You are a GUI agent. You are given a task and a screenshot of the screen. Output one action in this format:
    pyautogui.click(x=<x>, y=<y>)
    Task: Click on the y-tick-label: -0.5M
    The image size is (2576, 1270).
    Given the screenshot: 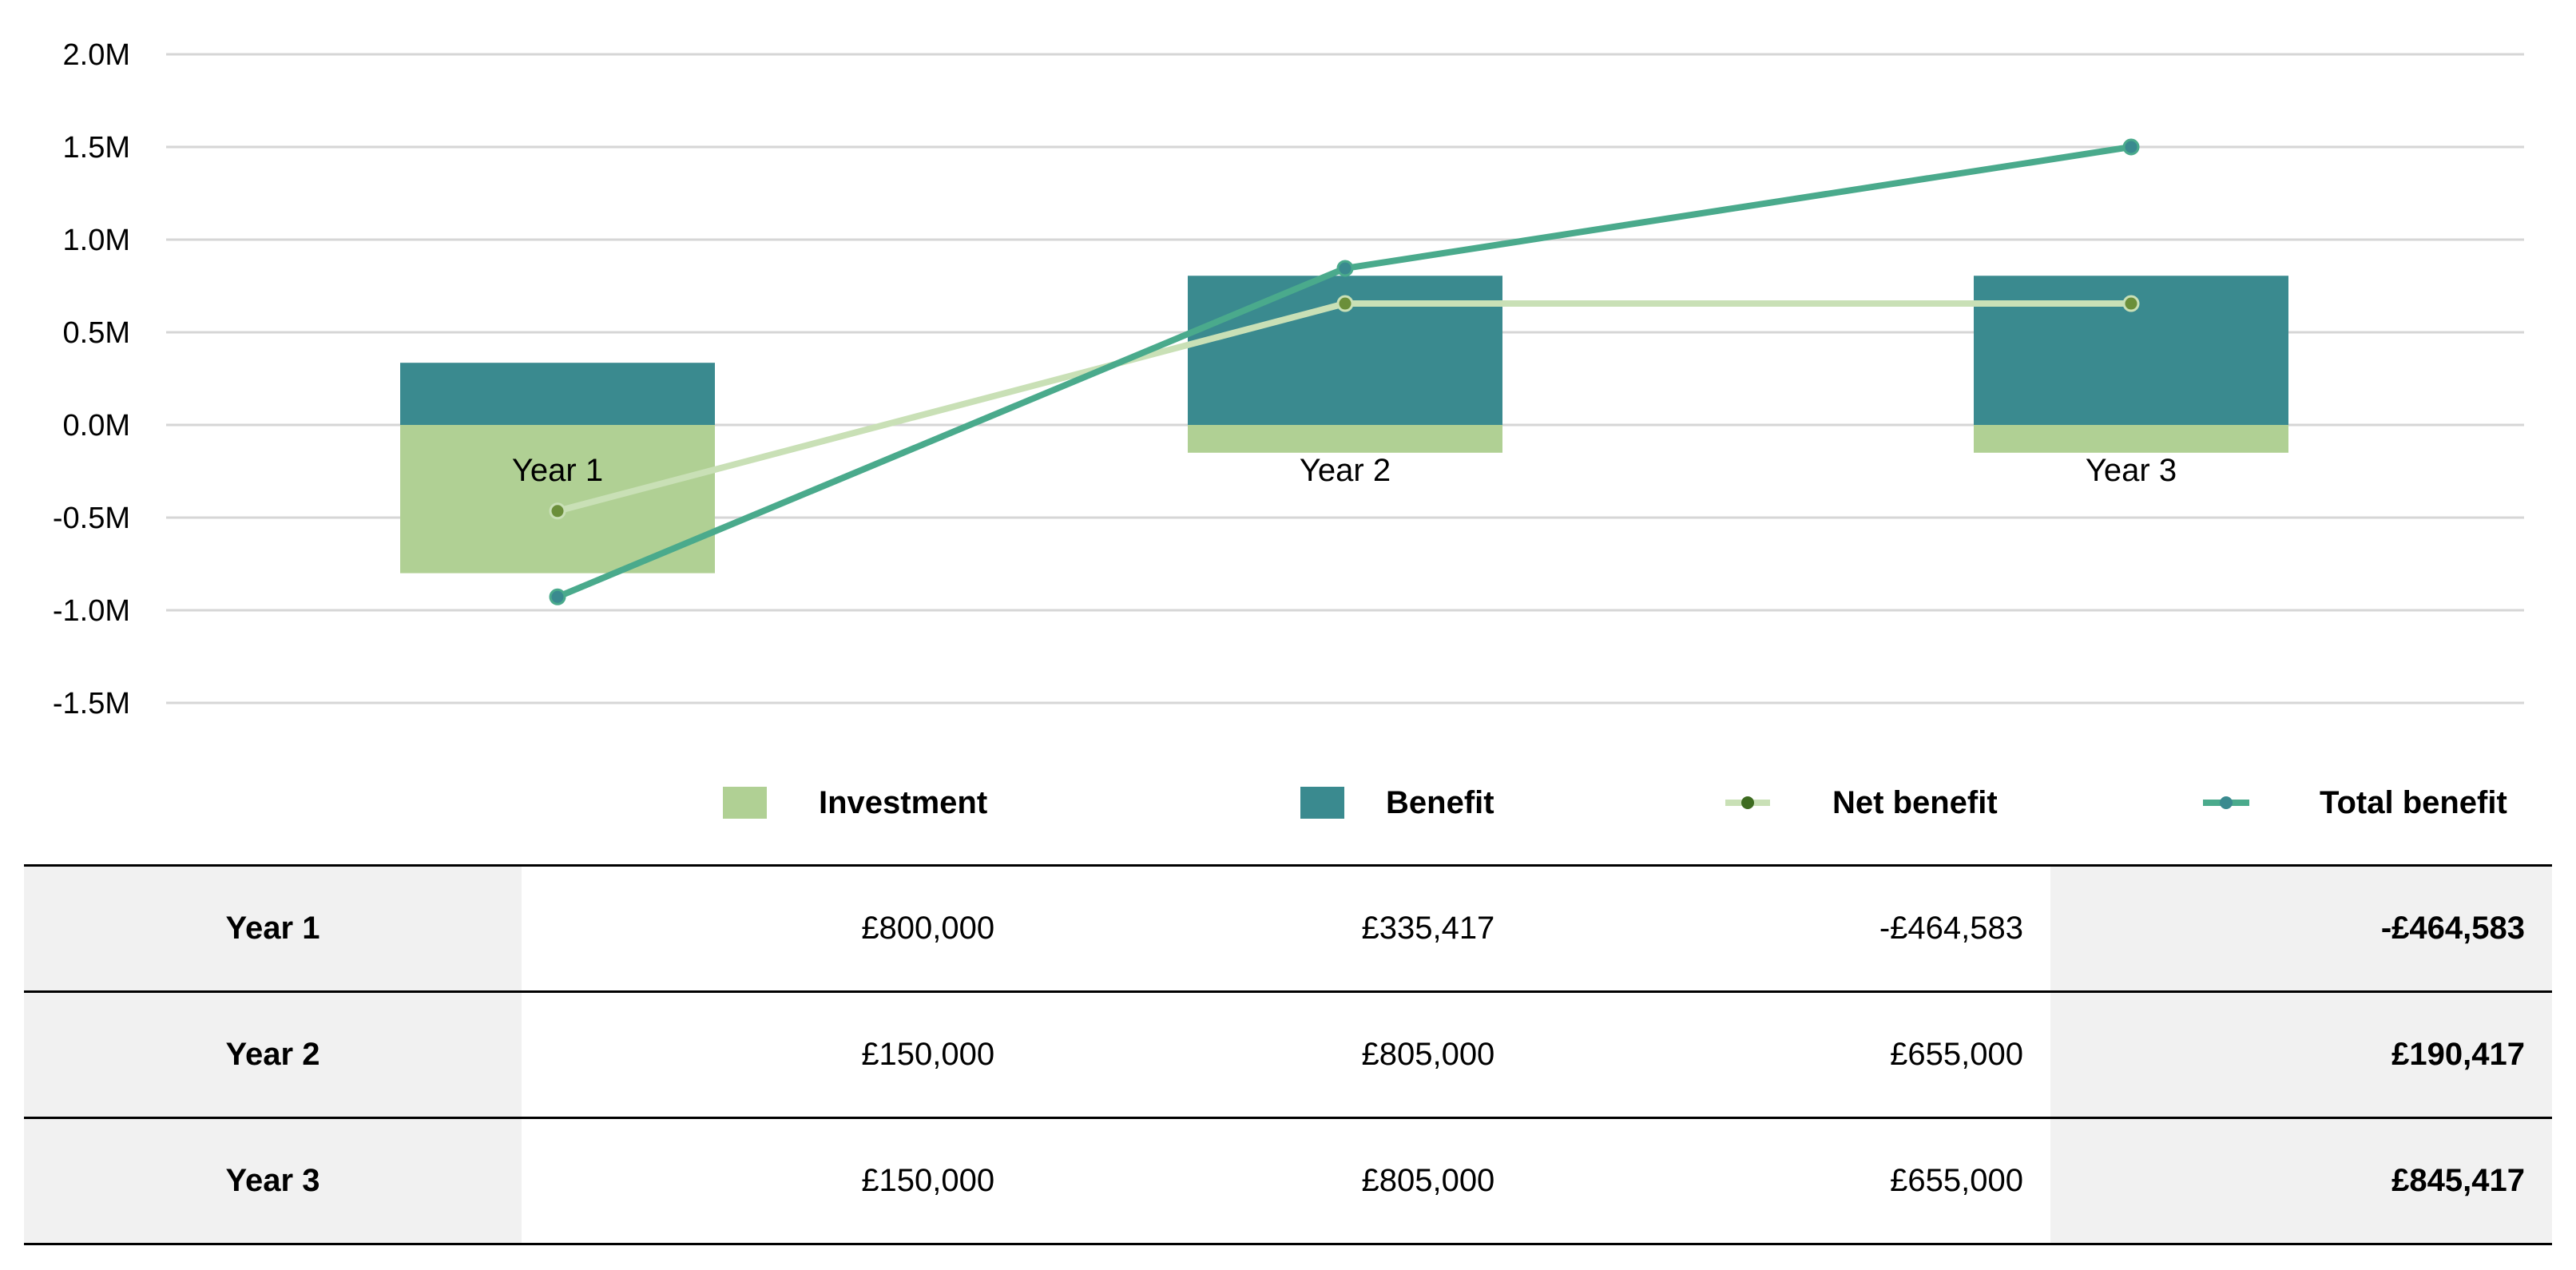 What is the action you would take?
    pyautogui.click(x=91, y=518)
    